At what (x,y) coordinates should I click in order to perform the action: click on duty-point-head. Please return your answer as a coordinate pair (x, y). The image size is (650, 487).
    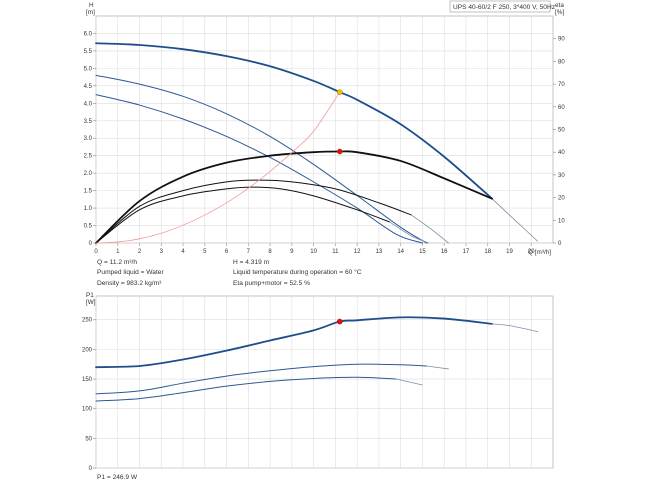
    Looking at the image, I should click on (339, 92).